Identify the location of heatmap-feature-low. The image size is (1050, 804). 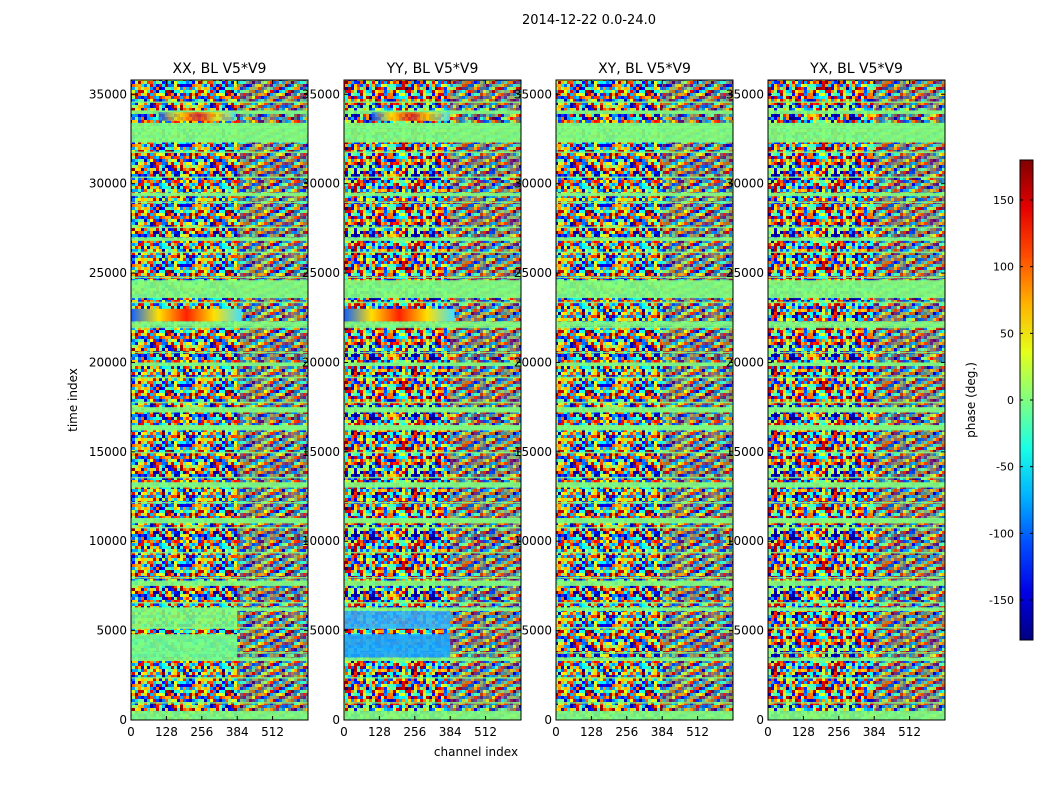
(184, 646).